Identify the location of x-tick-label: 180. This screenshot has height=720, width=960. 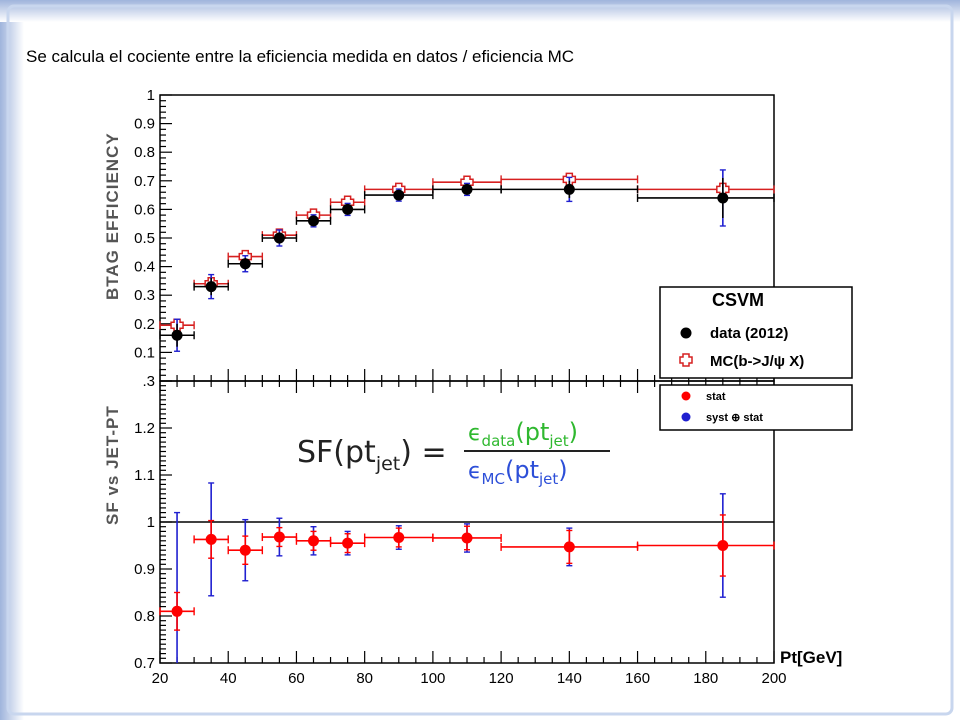
(705, 678).